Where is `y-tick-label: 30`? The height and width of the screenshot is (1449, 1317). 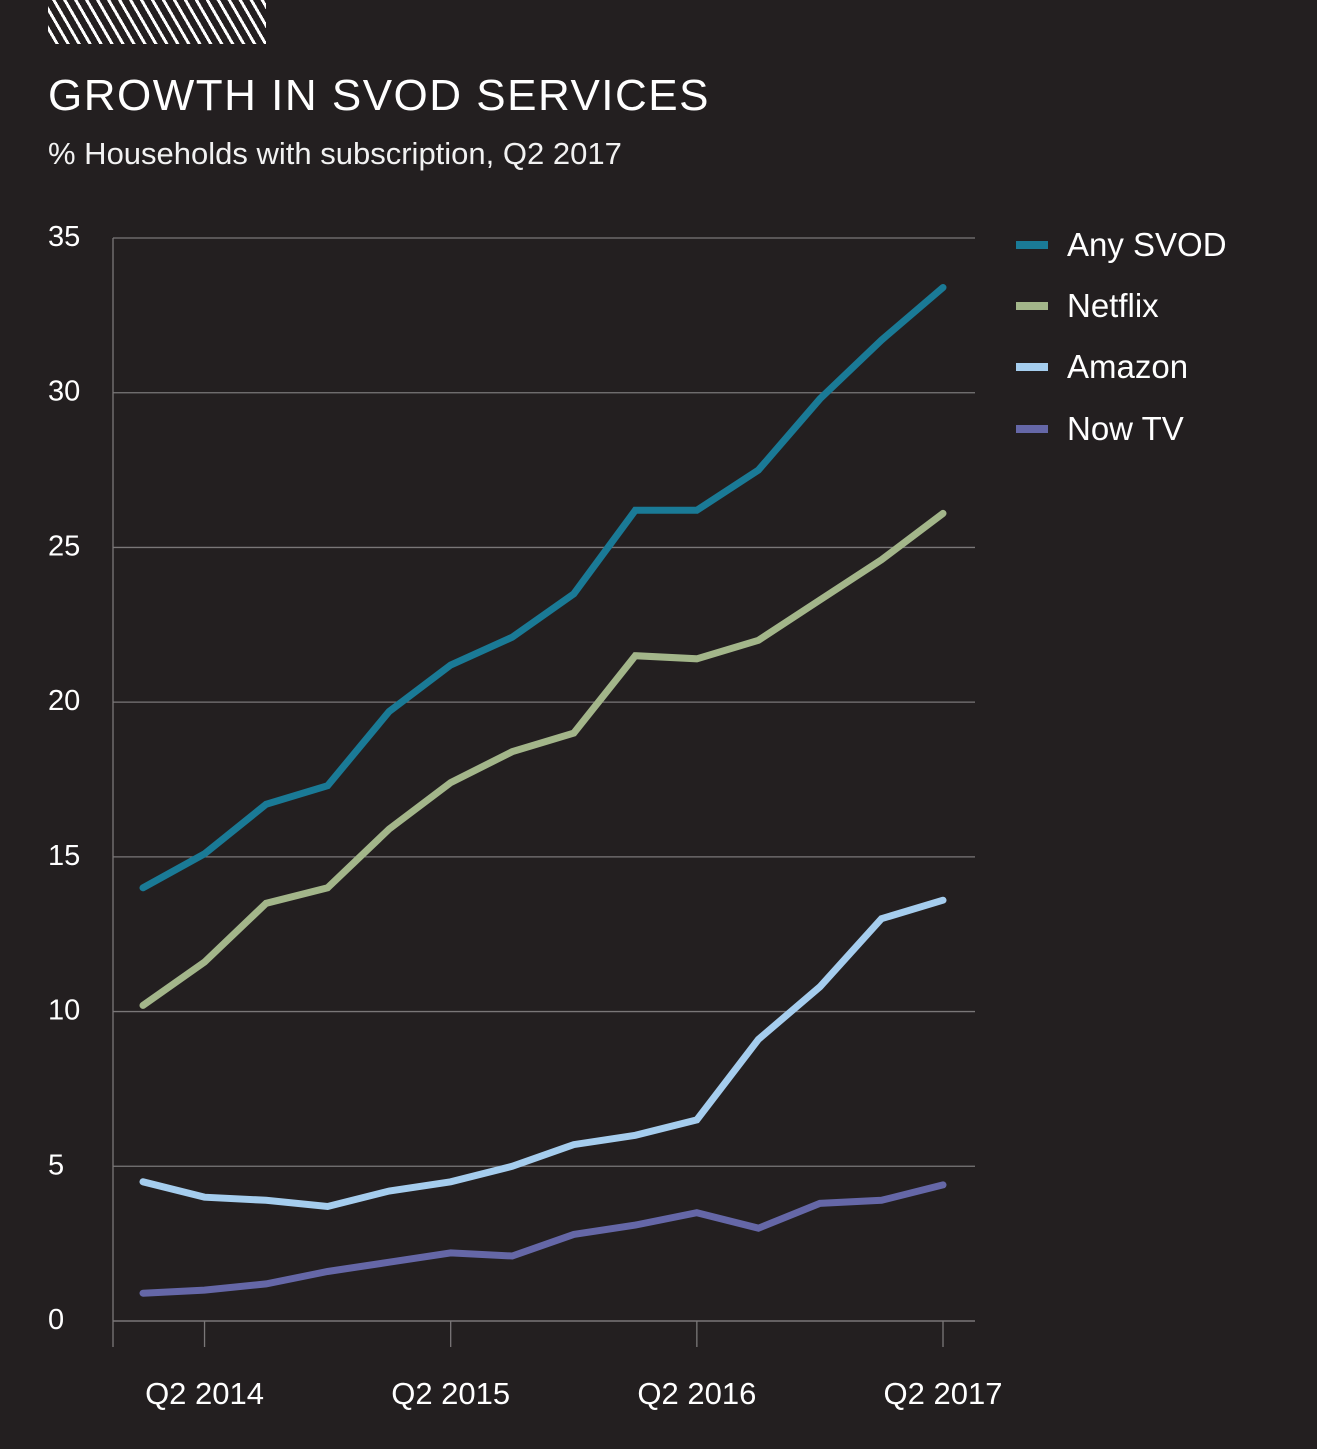
y-tick-label: 30 is located at coordinates (64, 392).